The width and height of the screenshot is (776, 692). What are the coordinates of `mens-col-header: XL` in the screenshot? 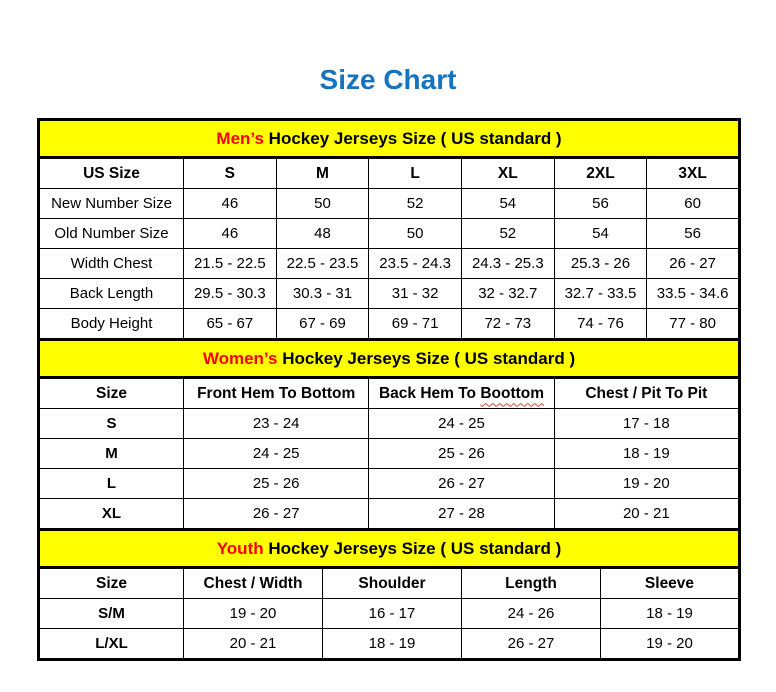 It's located at (507, 173).